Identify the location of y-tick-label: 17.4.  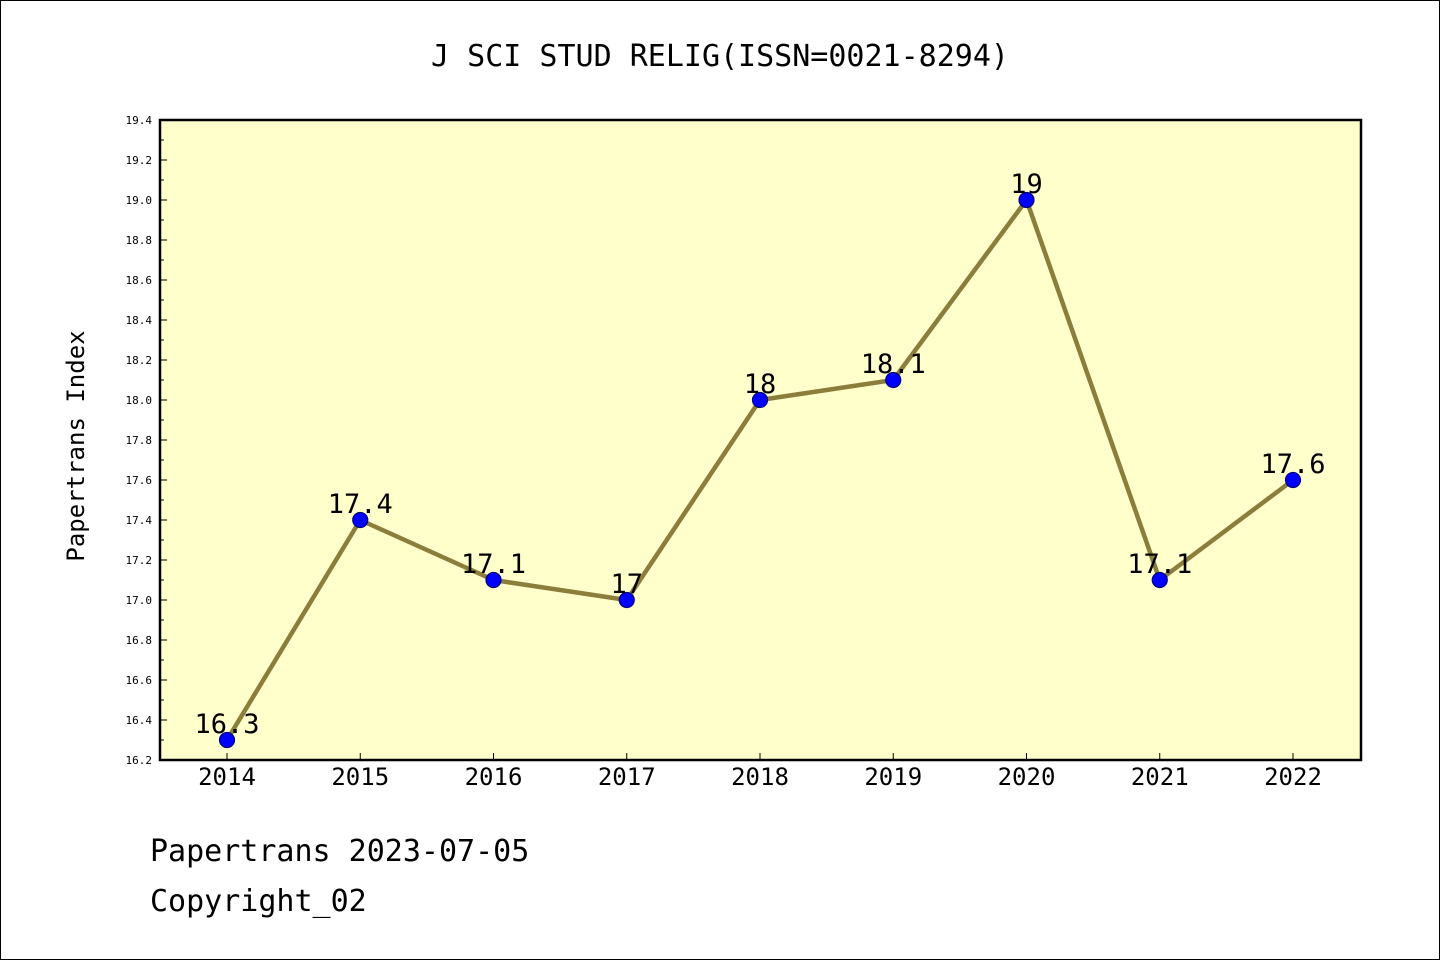
(139, 520).